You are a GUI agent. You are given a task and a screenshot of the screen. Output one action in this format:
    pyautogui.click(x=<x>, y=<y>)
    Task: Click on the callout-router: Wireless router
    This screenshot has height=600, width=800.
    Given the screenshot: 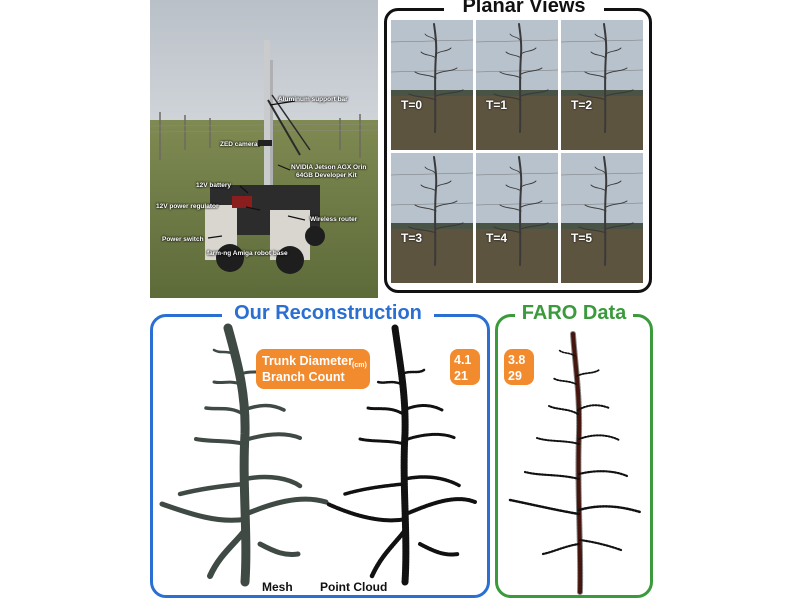 What is the action you would take?
    pyautogui.click(x=334, y=219)
    